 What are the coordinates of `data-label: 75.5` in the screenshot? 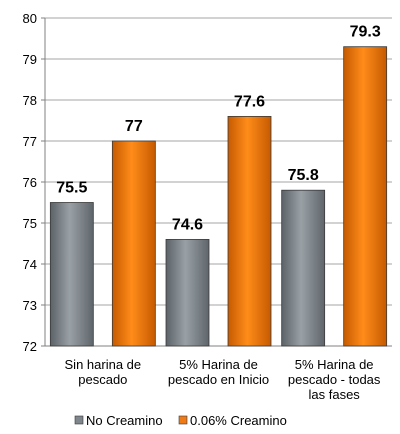 It's located at (71, 188).